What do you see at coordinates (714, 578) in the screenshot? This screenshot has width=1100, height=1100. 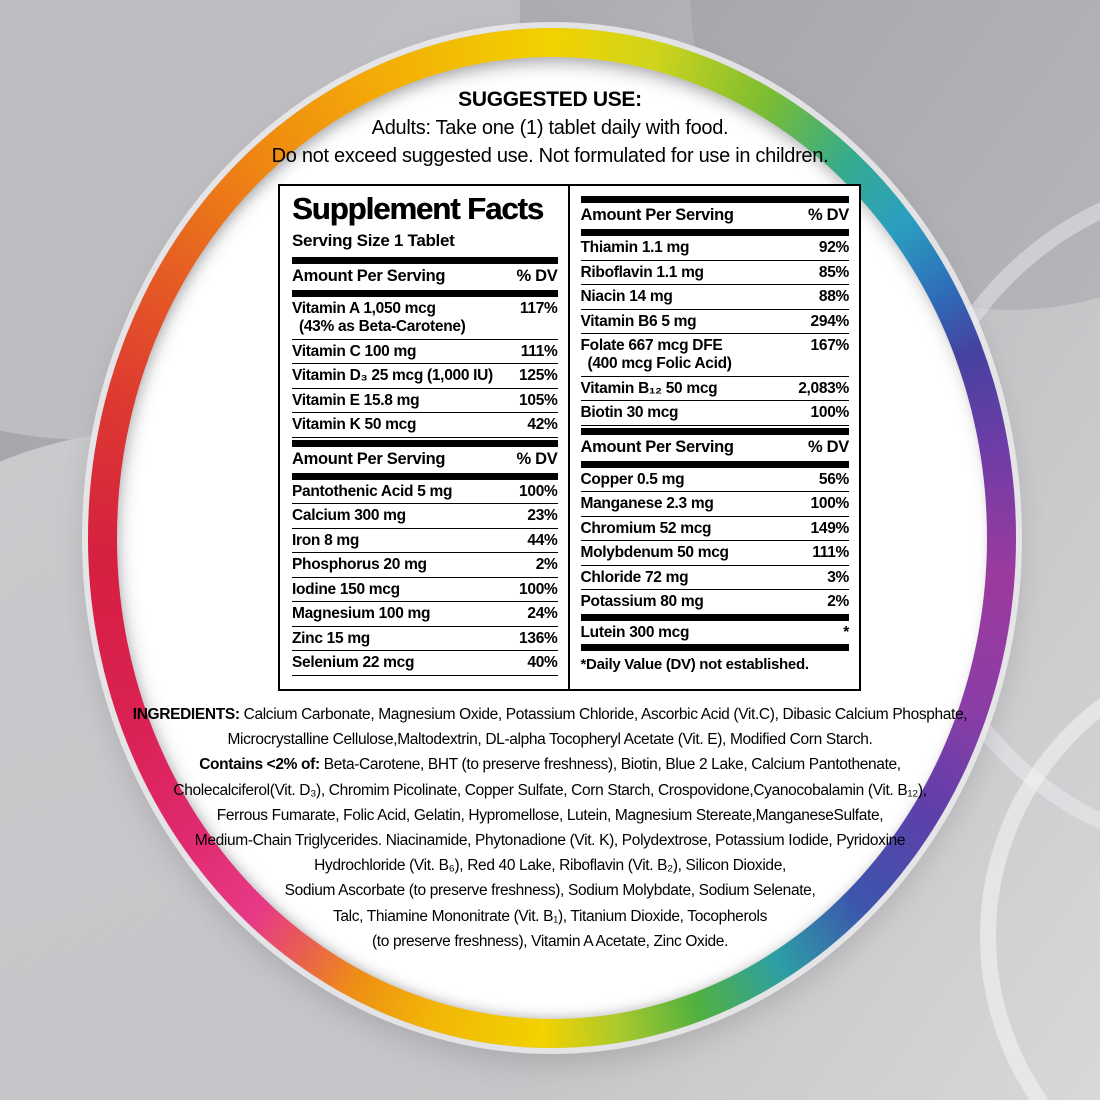 I see `nutrient-row-chloride: Chloride 72 mg 3%` at bounding box center [714, 578].